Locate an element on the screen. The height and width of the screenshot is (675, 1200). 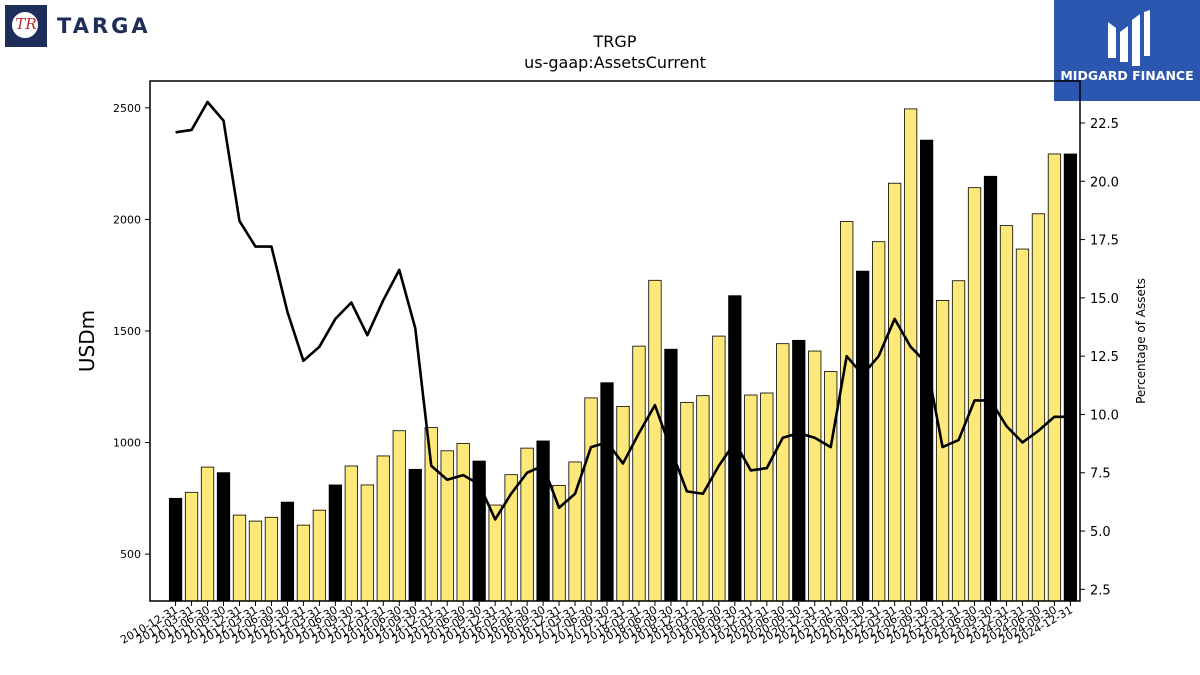
chart-subtitle: us-gaap:AssetsCurrent is located at coordinates (615, 62).